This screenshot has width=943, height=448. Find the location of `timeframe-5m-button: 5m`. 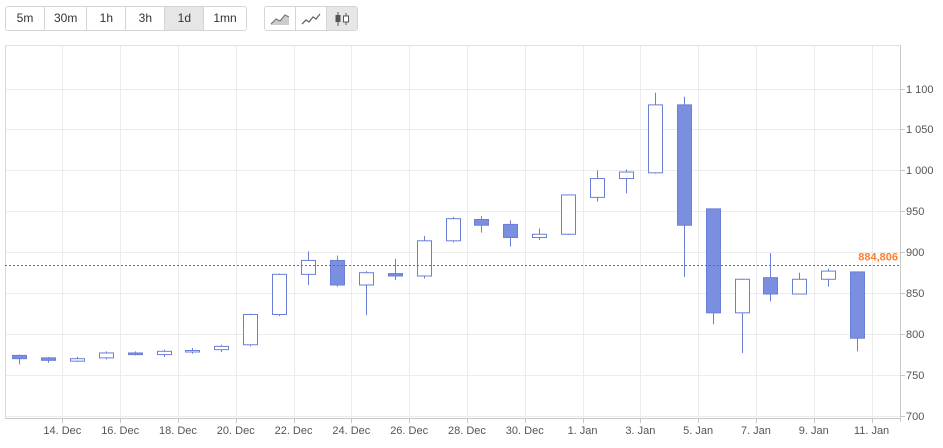

timeframe-5m-button: 5m is located at coordinates (25, 18).